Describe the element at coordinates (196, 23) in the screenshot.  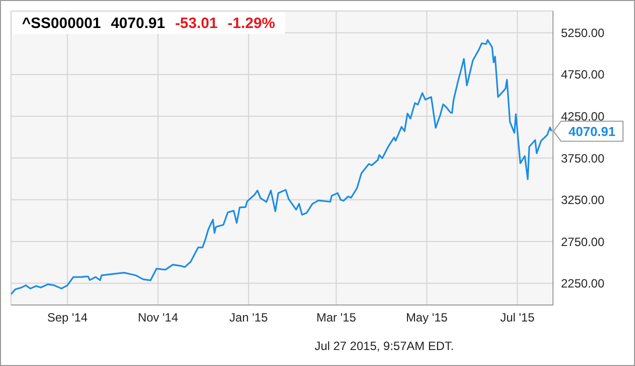
I see `annotation: -53.01` at that location.